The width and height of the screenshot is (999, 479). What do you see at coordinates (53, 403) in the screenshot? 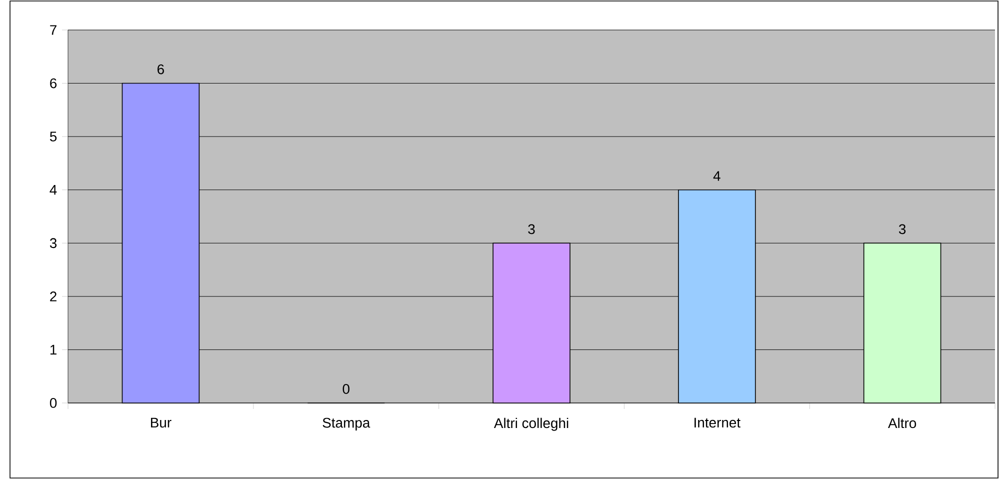
I see `y-tick-label: 0` at bounding box center [53, 403].